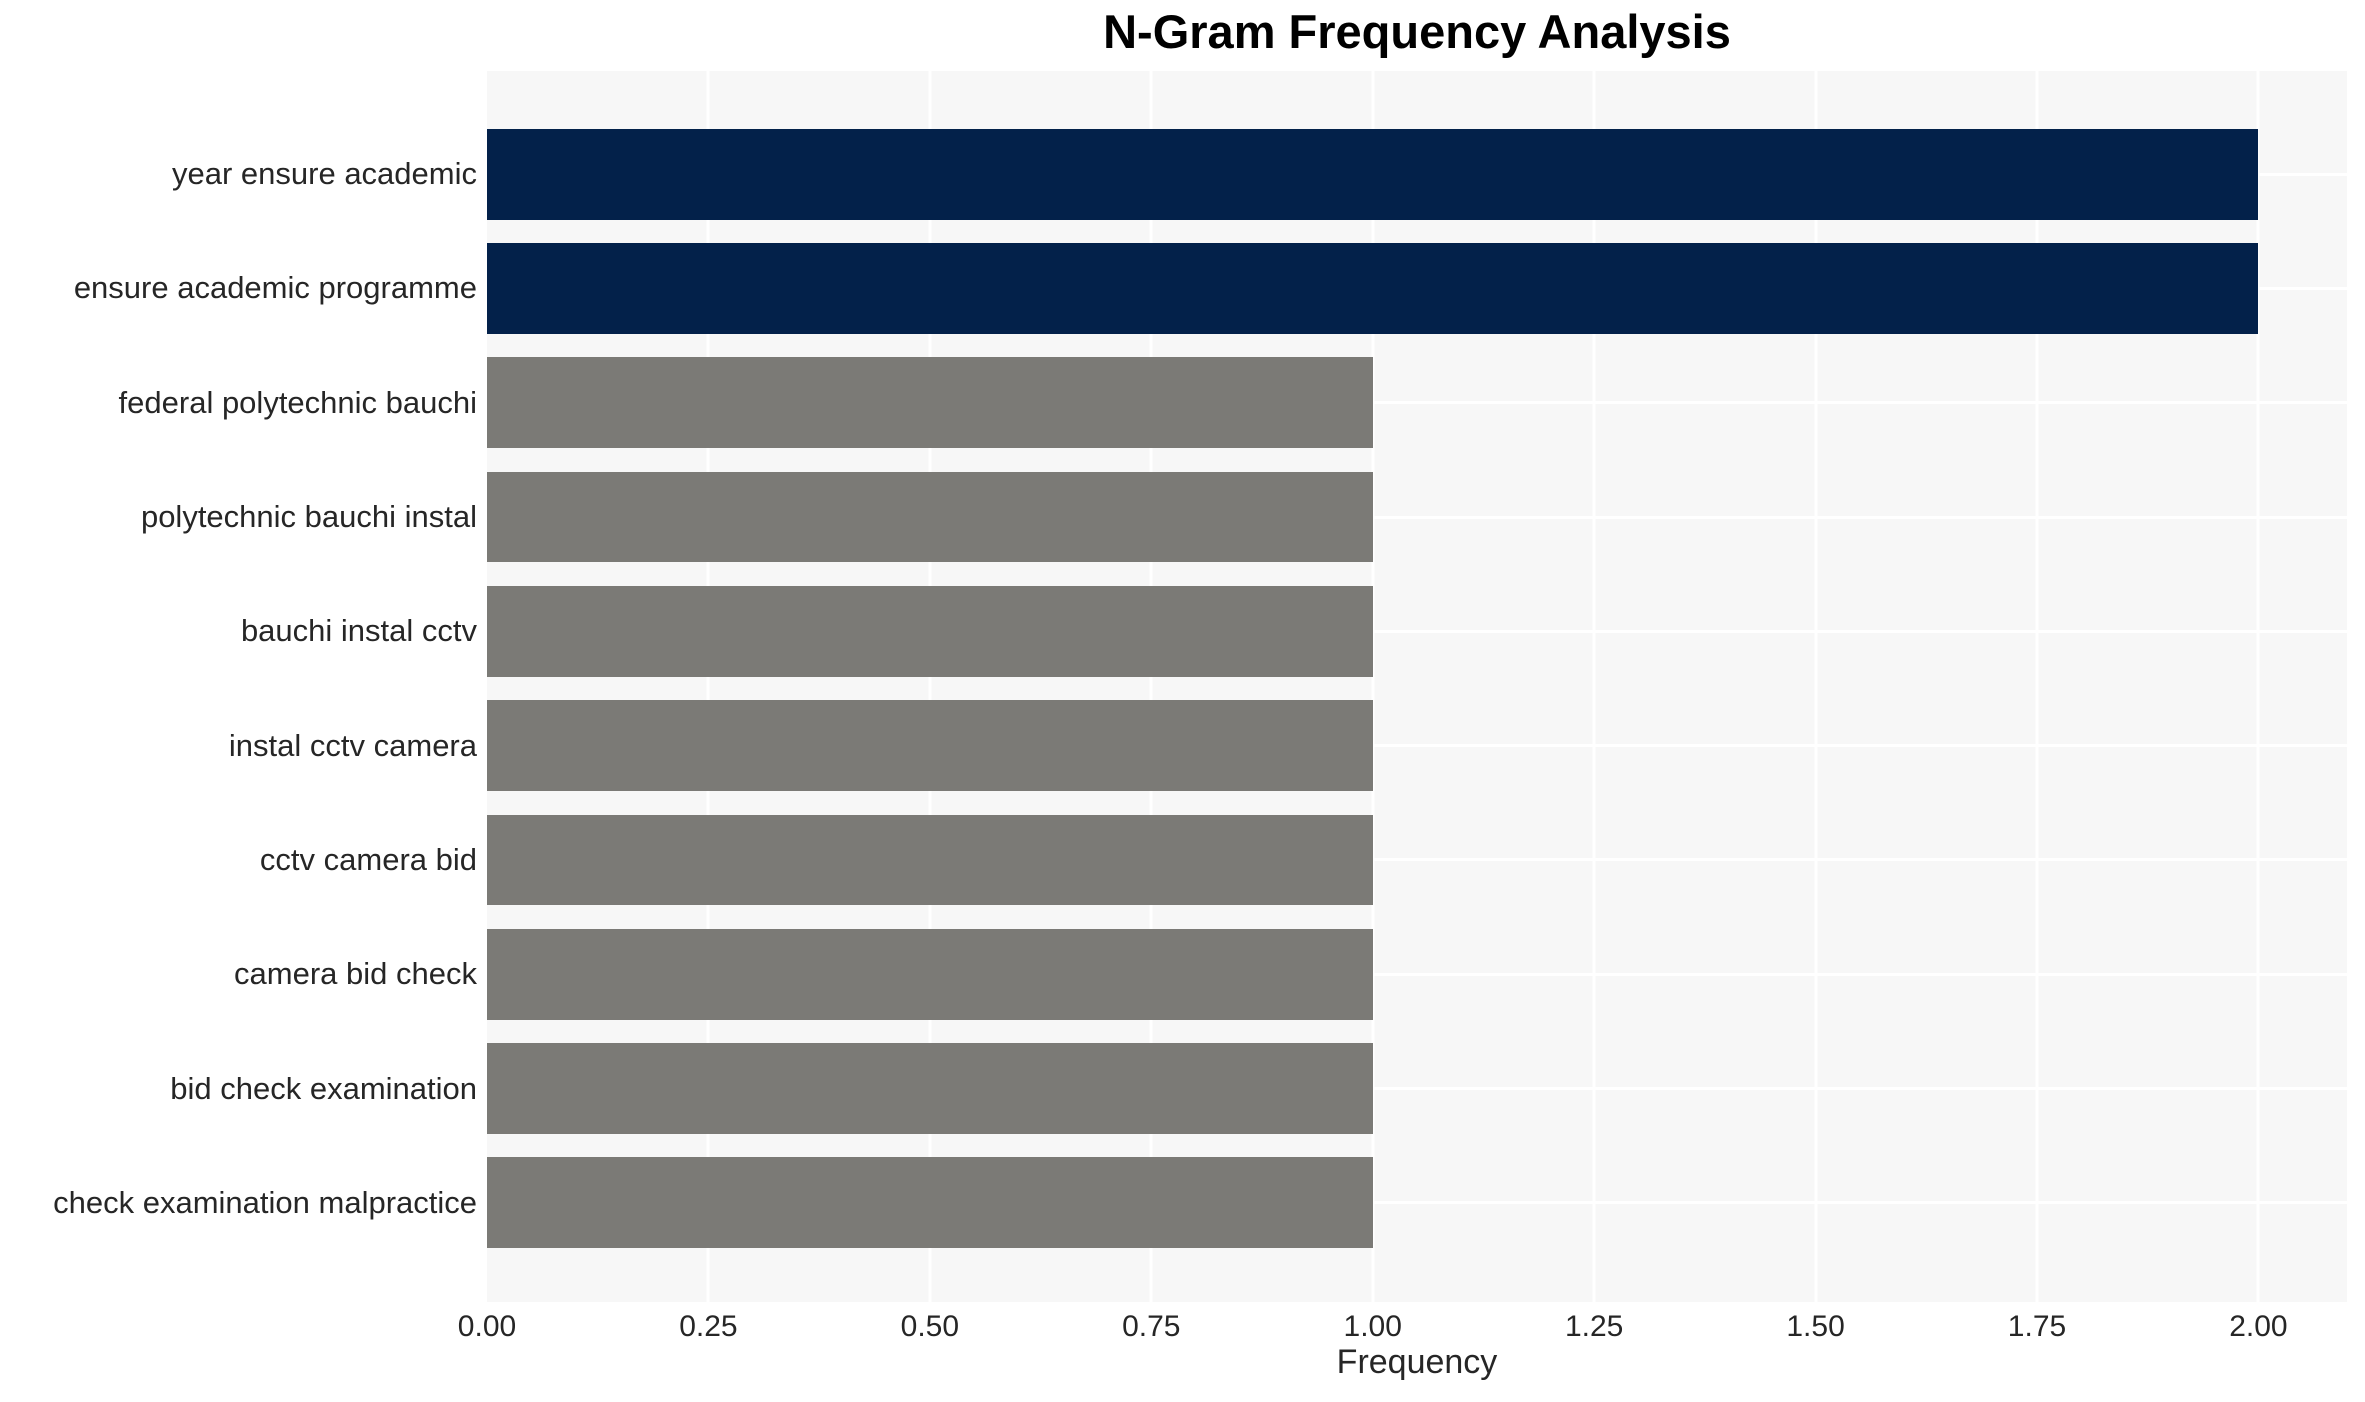 Image resolution: width=2365 pixels, height=1402 pixels. I want to click on x-tick-label: 0.50, so click(930, 1326).